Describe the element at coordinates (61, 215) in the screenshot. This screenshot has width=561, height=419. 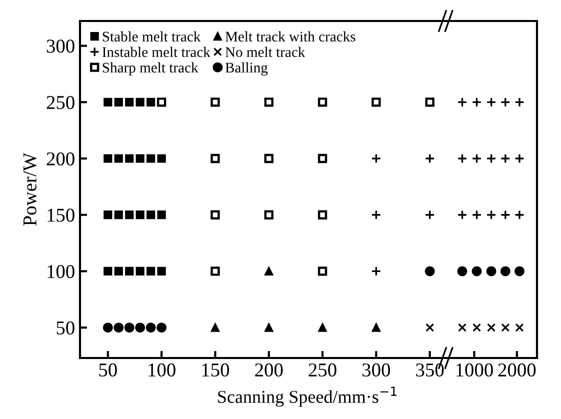
I see `y-tick-label: 150` at that location.